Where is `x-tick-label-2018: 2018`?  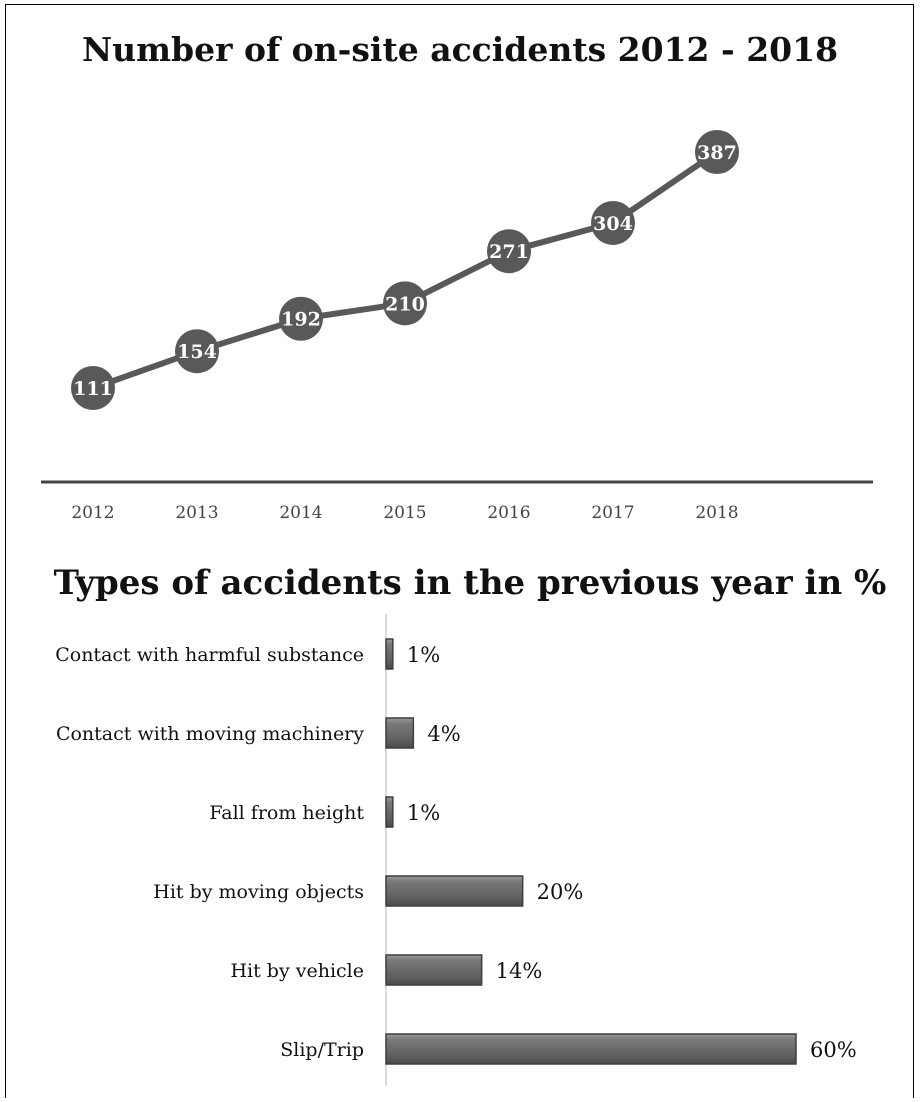
x-tick-label-2018: 2018 is located at coordinates (716, 513).